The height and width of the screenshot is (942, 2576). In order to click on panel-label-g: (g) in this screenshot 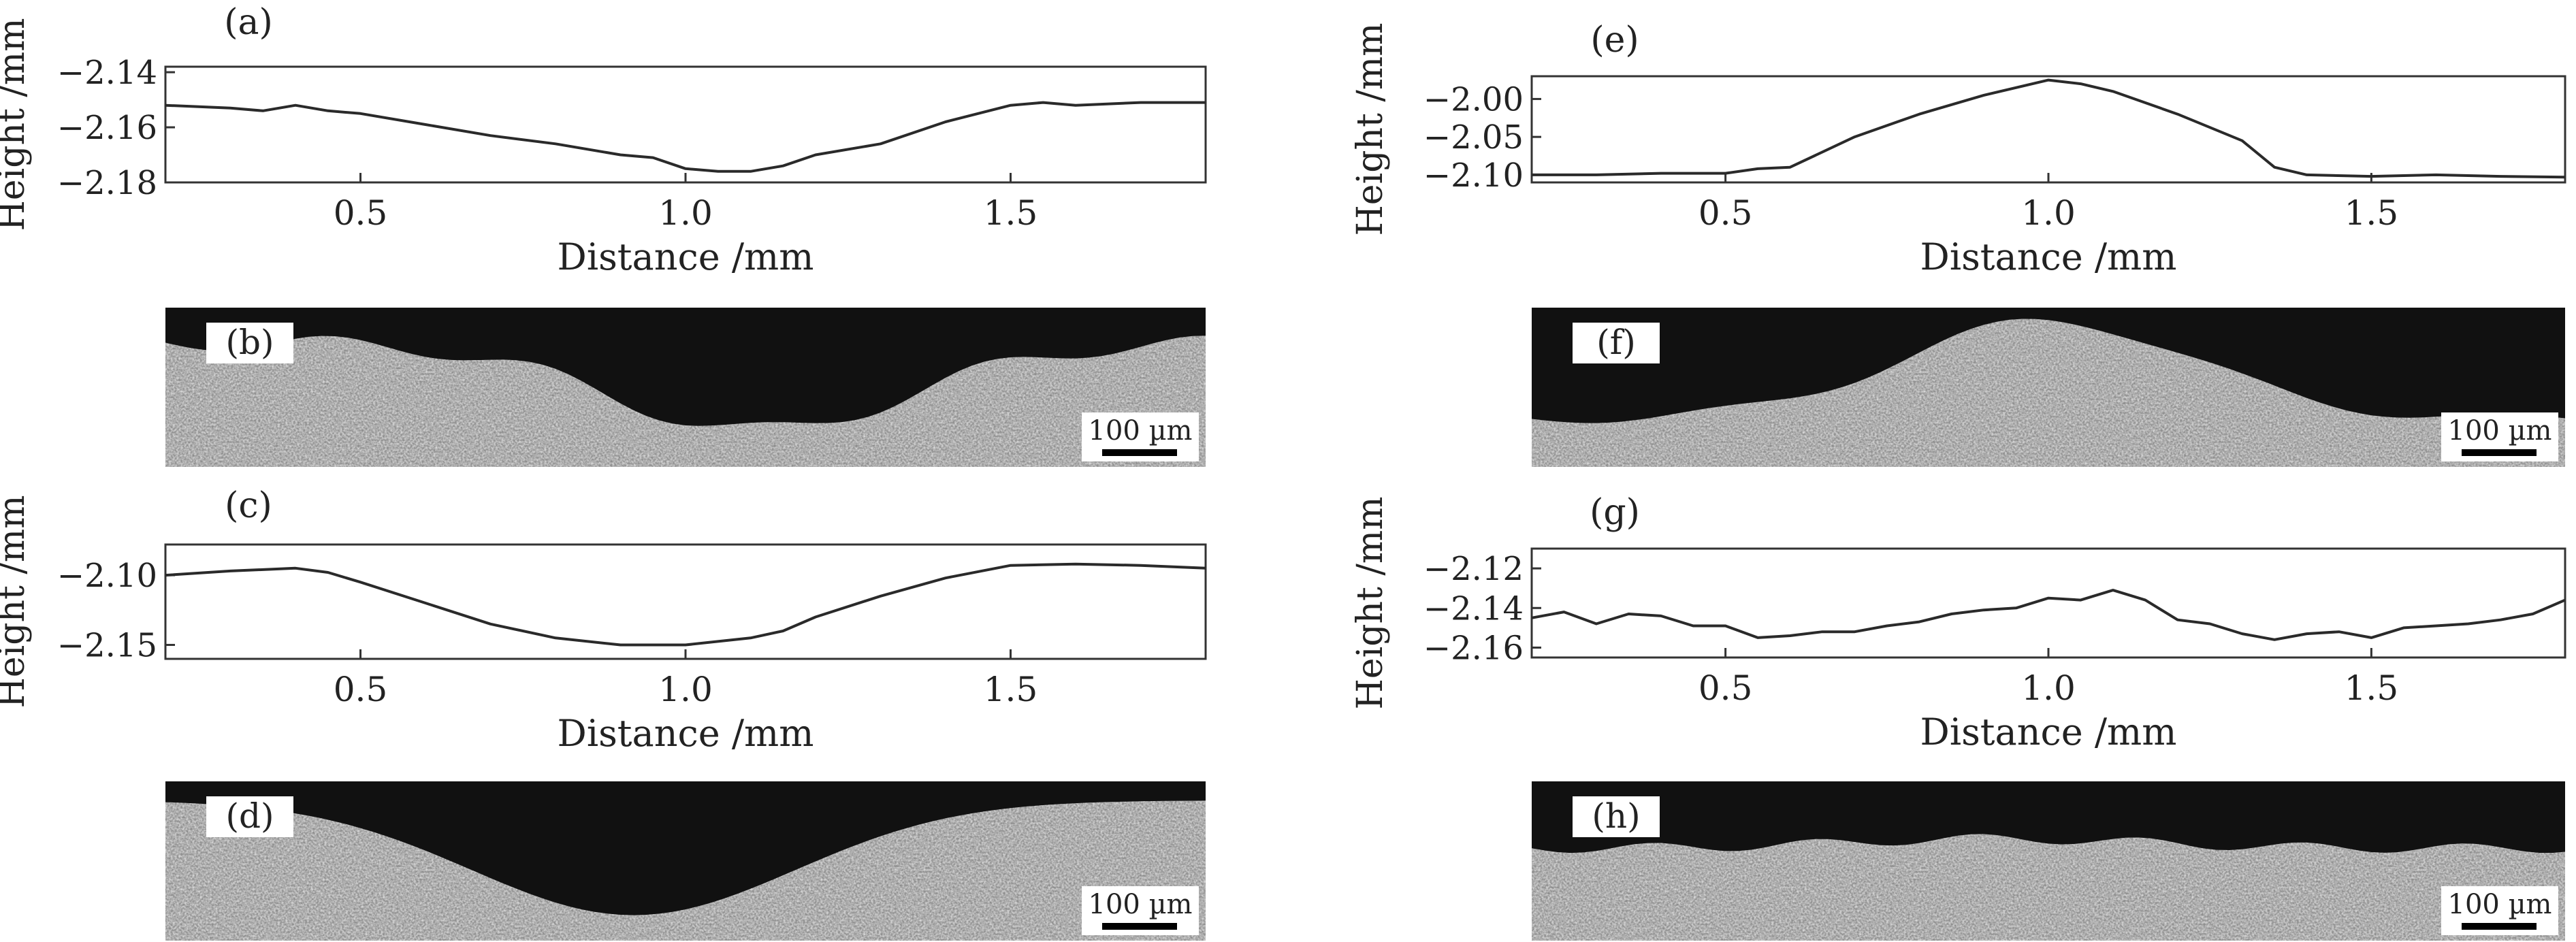, I will do `click(1615, 512)`.